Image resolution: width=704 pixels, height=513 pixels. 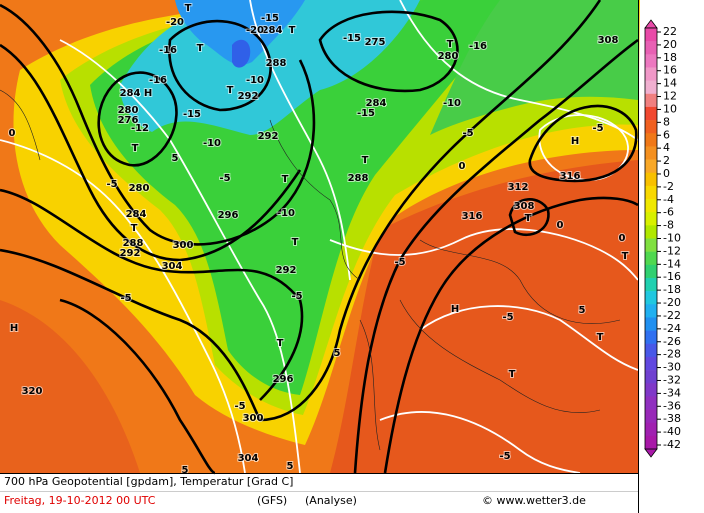 What do you see at coordinates (670, 108) in the screenshot?
I see `colorbar-label: 10` at bounding box center [670, 108].